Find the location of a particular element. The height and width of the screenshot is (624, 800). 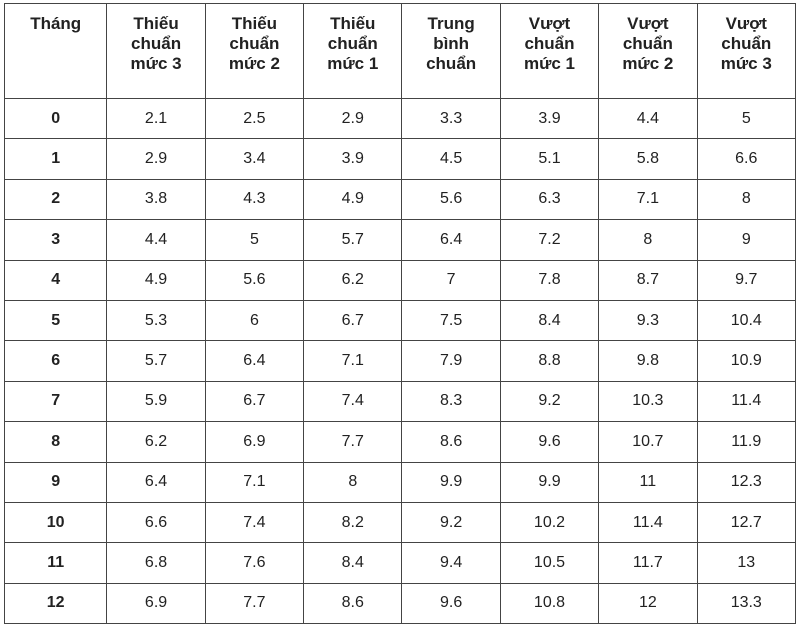

column-header: Vượt chuẩn mức 2 is located at coordinates (648, 51).